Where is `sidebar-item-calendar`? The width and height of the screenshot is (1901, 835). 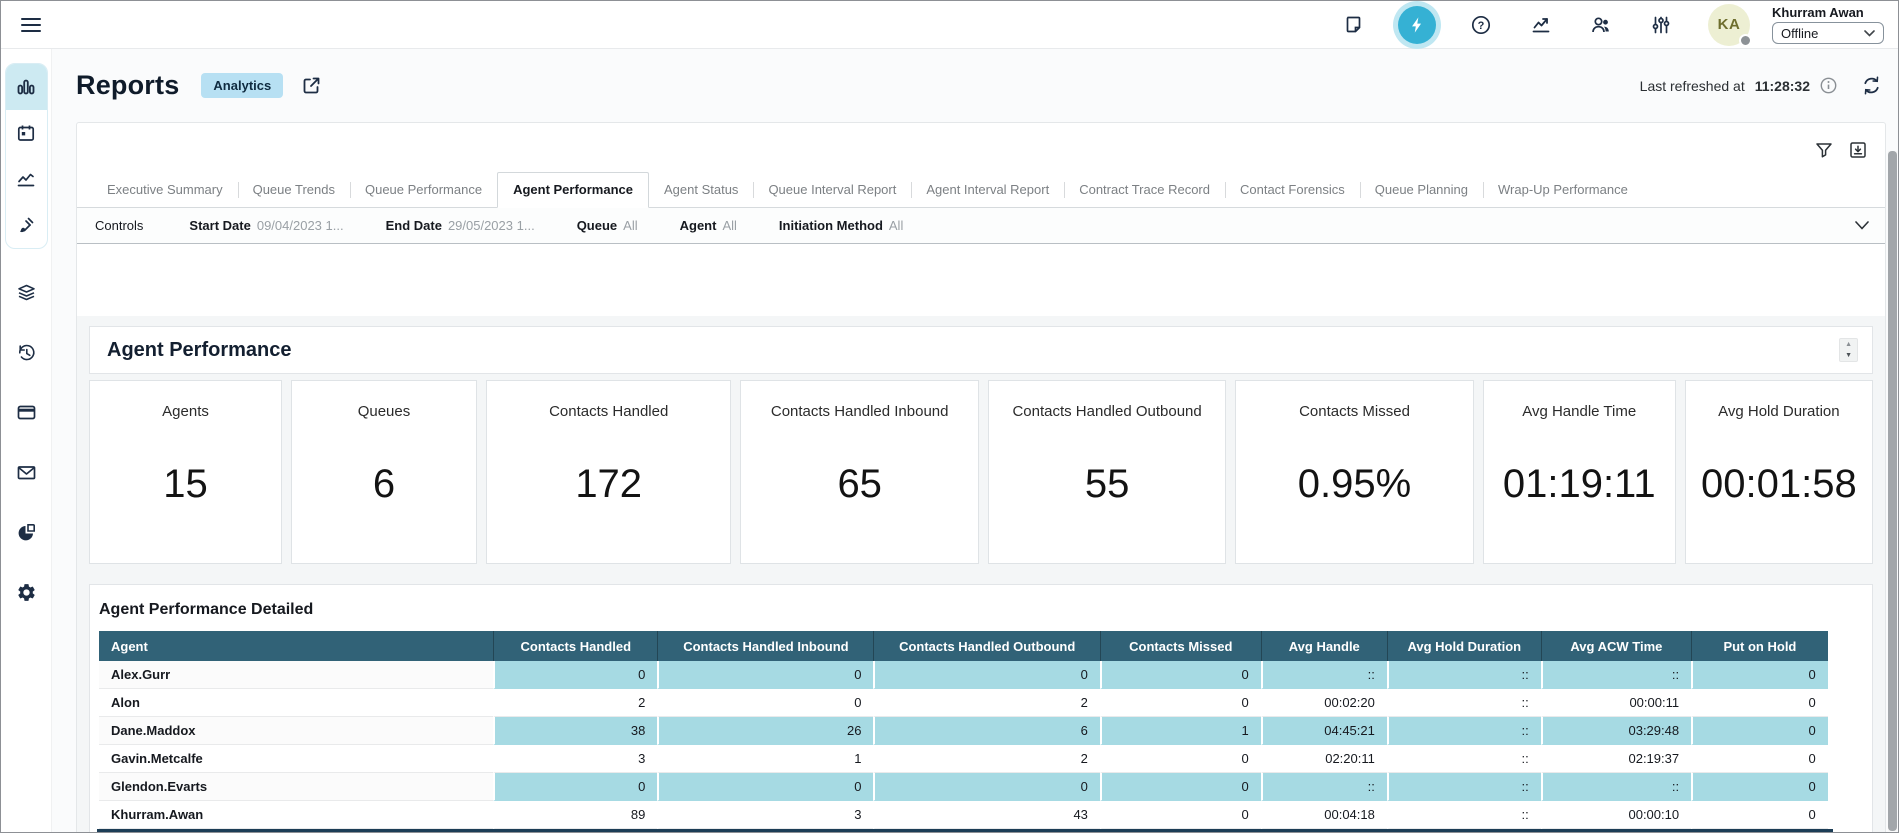
sidebar-item-calendar is located at coordinates (26, 133).